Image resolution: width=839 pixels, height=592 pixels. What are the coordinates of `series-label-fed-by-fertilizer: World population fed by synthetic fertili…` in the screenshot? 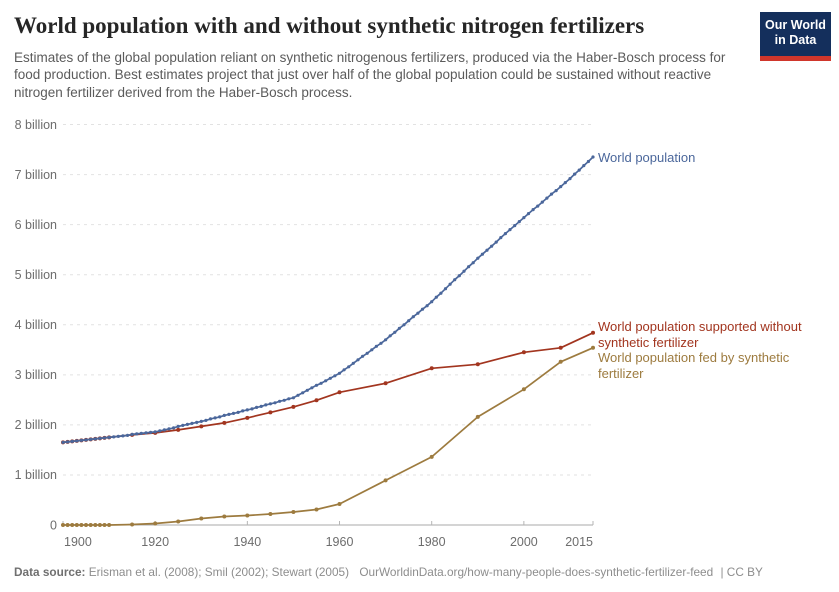 It's located at (694, 365).